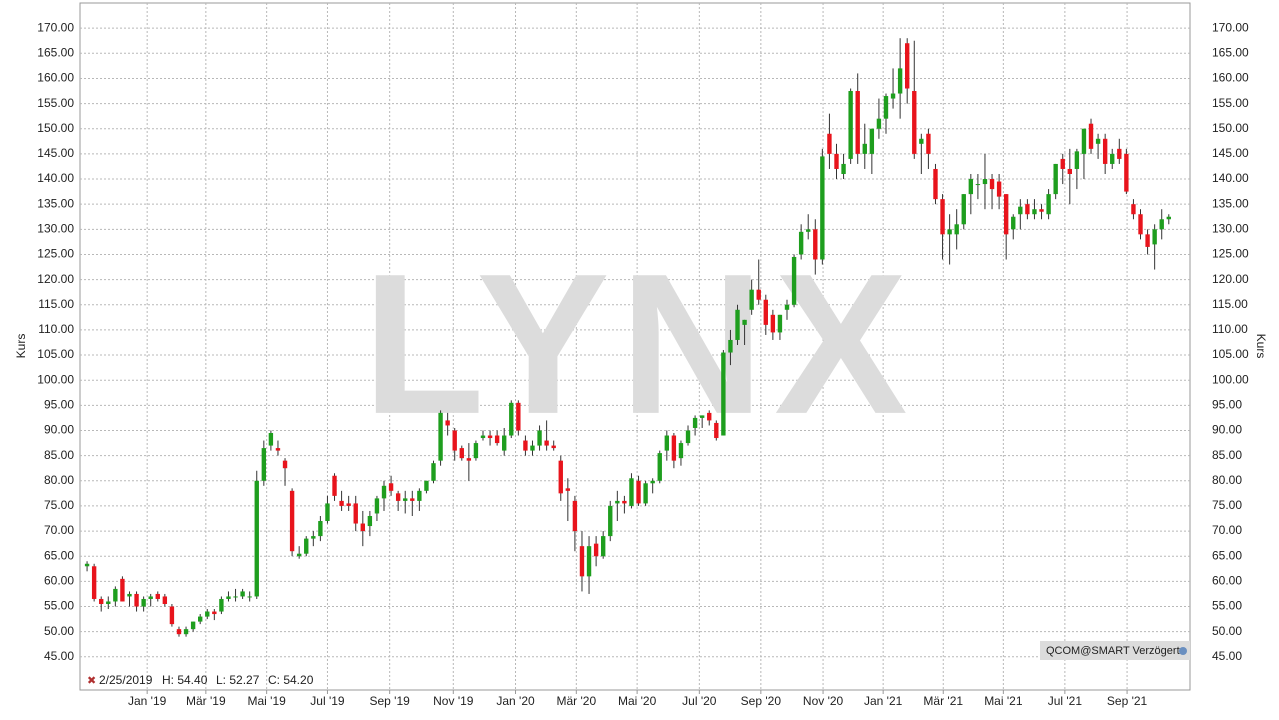 The image size is (1279, 720). What do you see at coordinates (55, 52) in the screenshot?
I see `y-tick-label: 165.00` at bounding box center [55, 52].